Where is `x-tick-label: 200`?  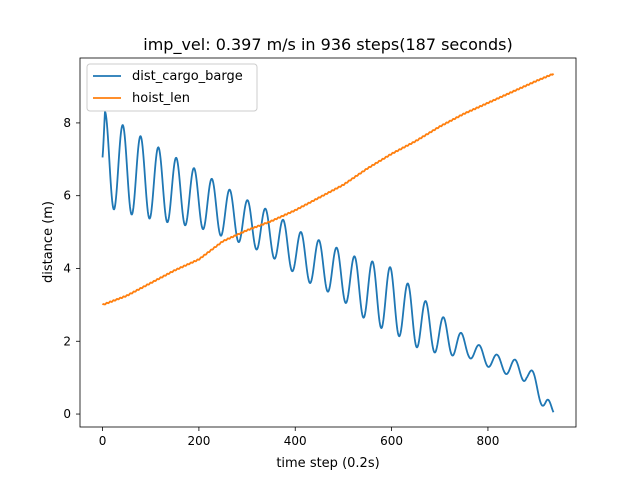
x-tick-label: 200 is located at coordinates (198, 441).